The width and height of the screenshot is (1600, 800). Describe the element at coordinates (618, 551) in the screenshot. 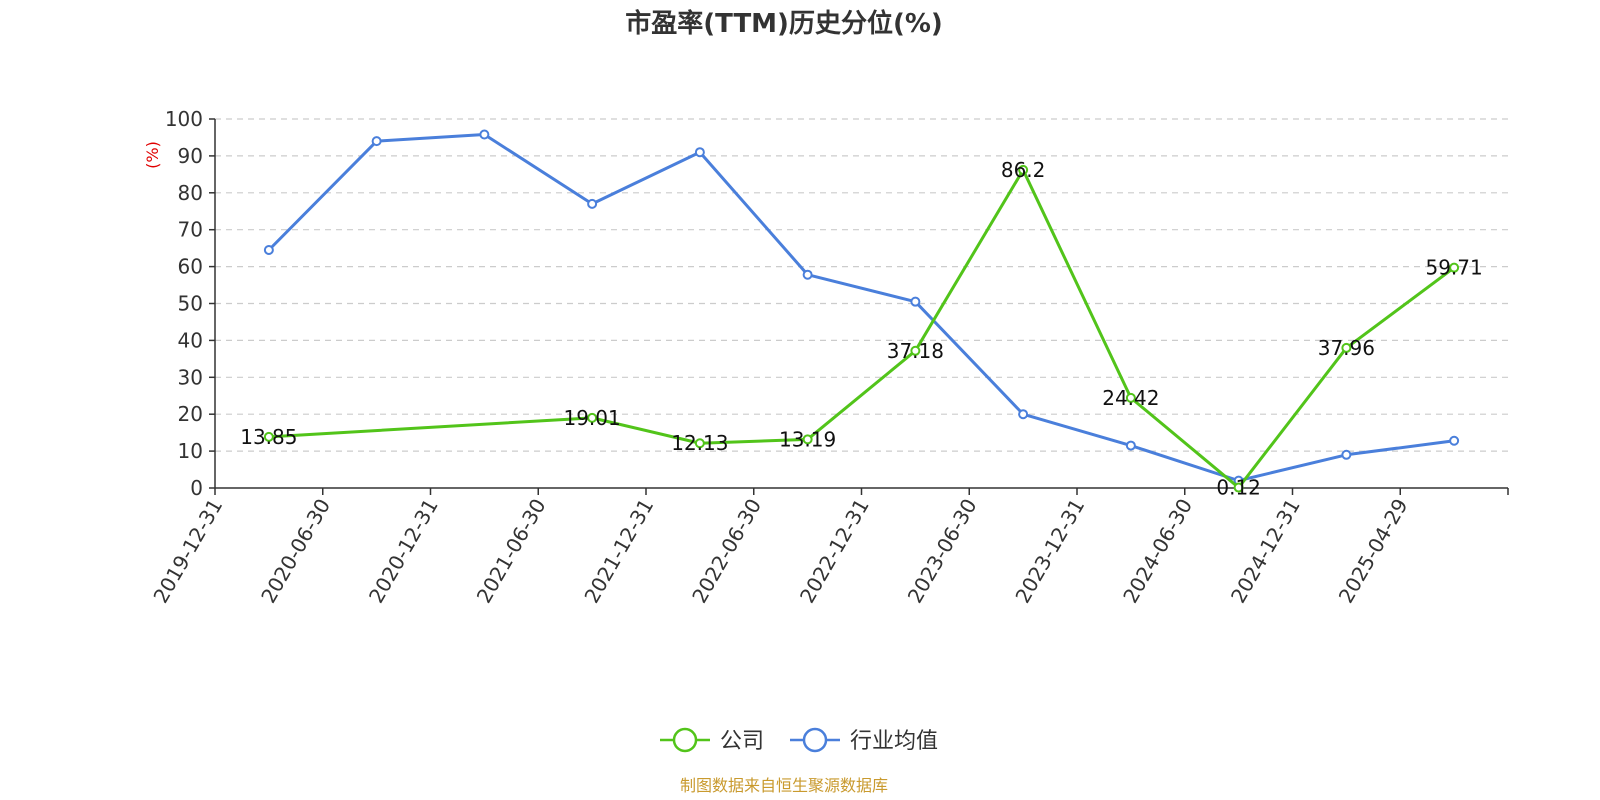

I see `x-tick-label: 2021-12-31` at that location.